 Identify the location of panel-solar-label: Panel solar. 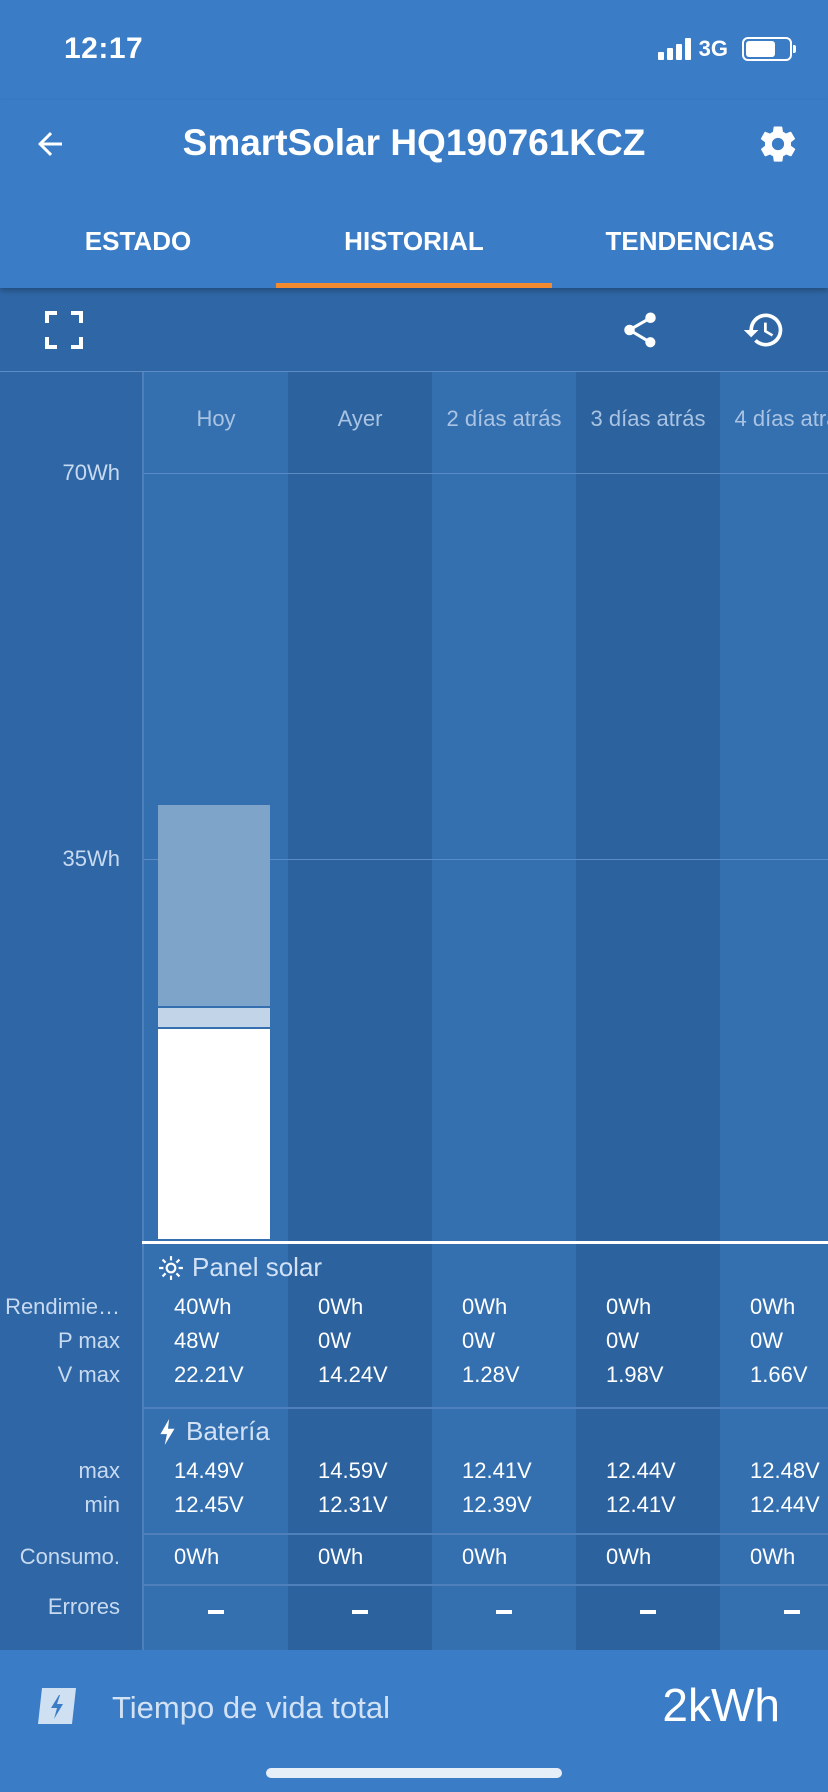
(257, 1267).